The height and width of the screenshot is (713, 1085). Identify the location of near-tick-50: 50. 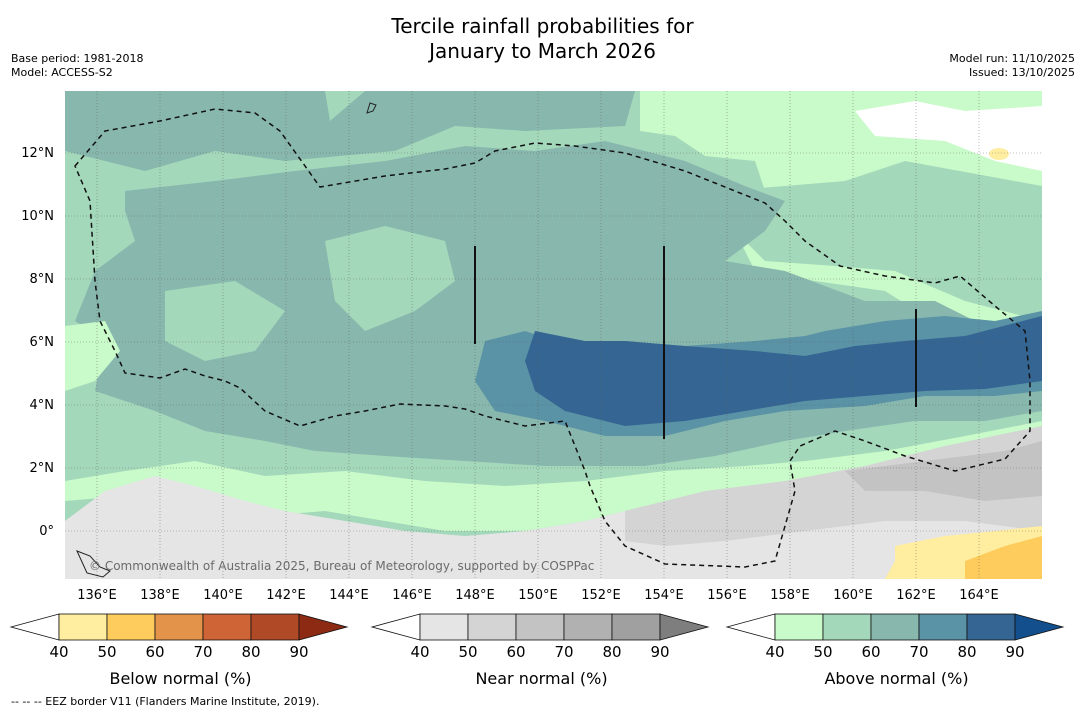
(468, 652).